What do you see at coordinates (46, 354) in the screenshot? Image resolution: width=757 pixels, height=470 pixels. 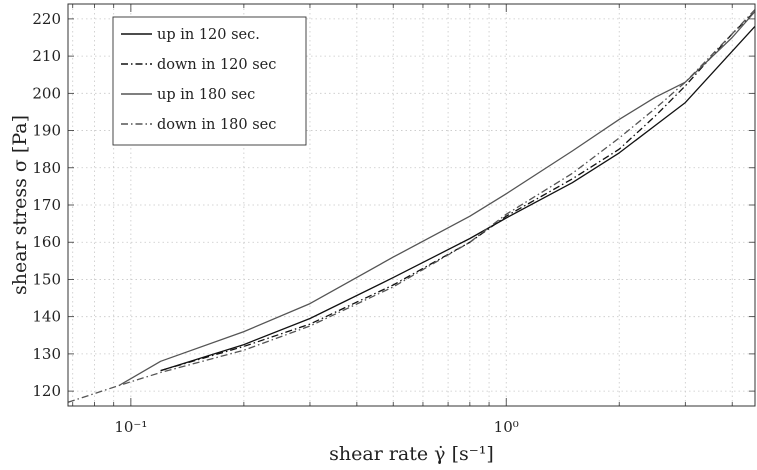 I see `y-tick-label: 130` at bounding box center [46, 354].